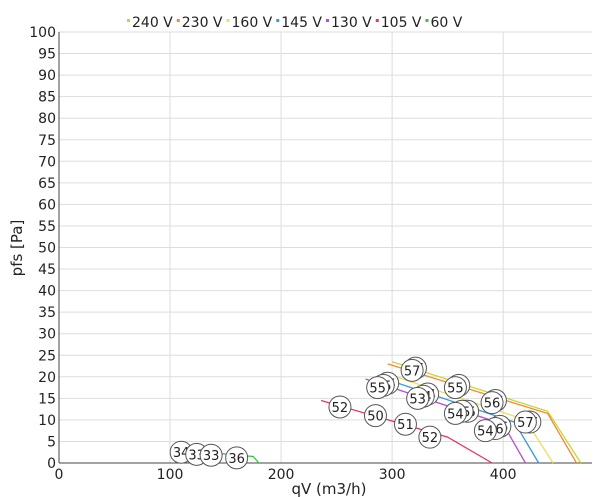  Describe the element at coordinates (47, 55) in the screenshot. I see `y-tick-label: 95` at that location.